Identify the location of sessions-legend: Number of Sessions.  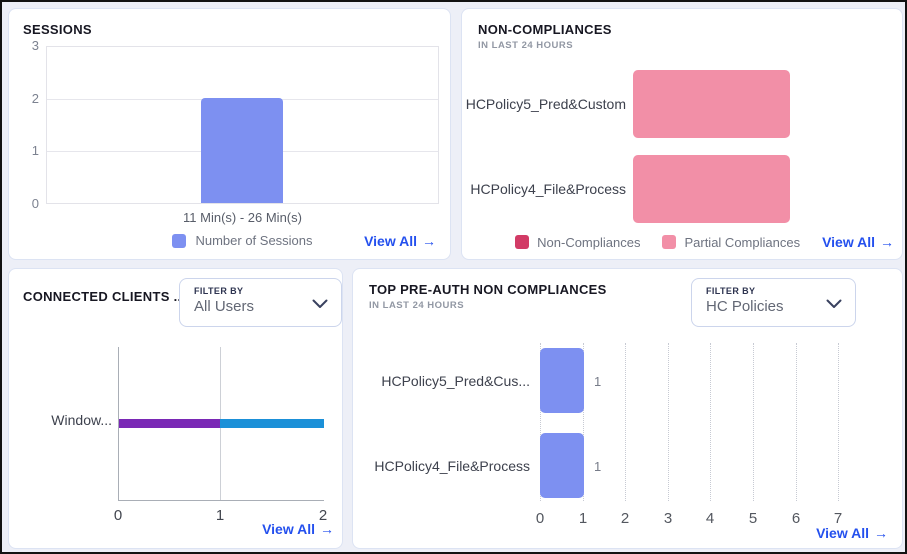
(242, 240).